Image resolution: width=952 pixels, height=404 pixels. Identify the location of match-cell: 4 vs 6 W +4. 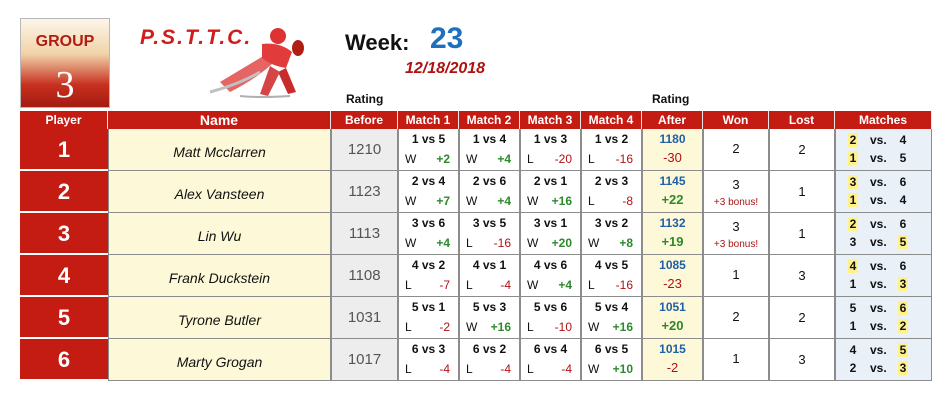
(550, 276).